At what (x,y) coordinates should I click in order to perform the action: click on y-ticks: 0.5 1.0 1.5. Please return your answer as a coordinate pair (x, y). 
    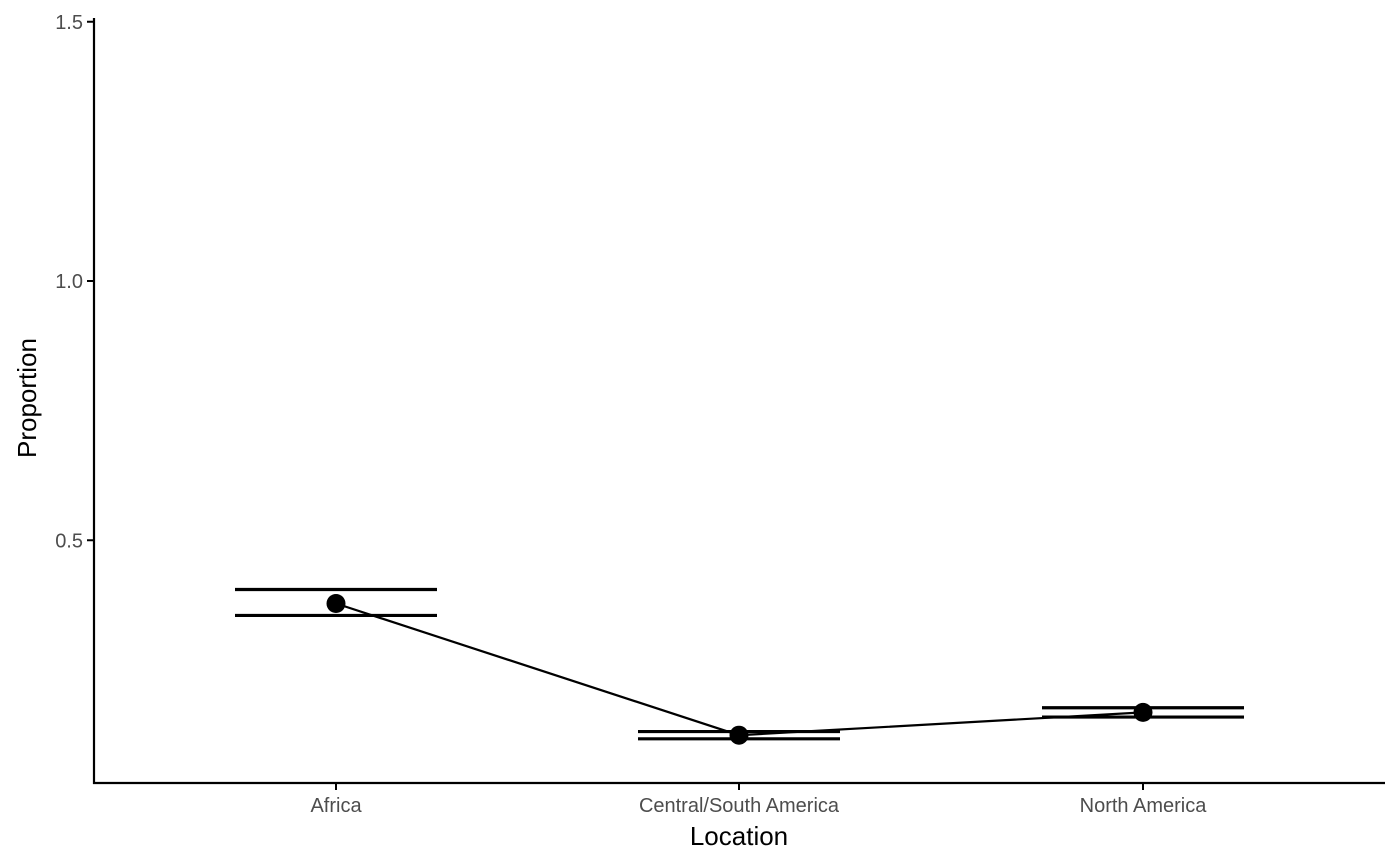
    Looking at the image, I should click on (74, 282).